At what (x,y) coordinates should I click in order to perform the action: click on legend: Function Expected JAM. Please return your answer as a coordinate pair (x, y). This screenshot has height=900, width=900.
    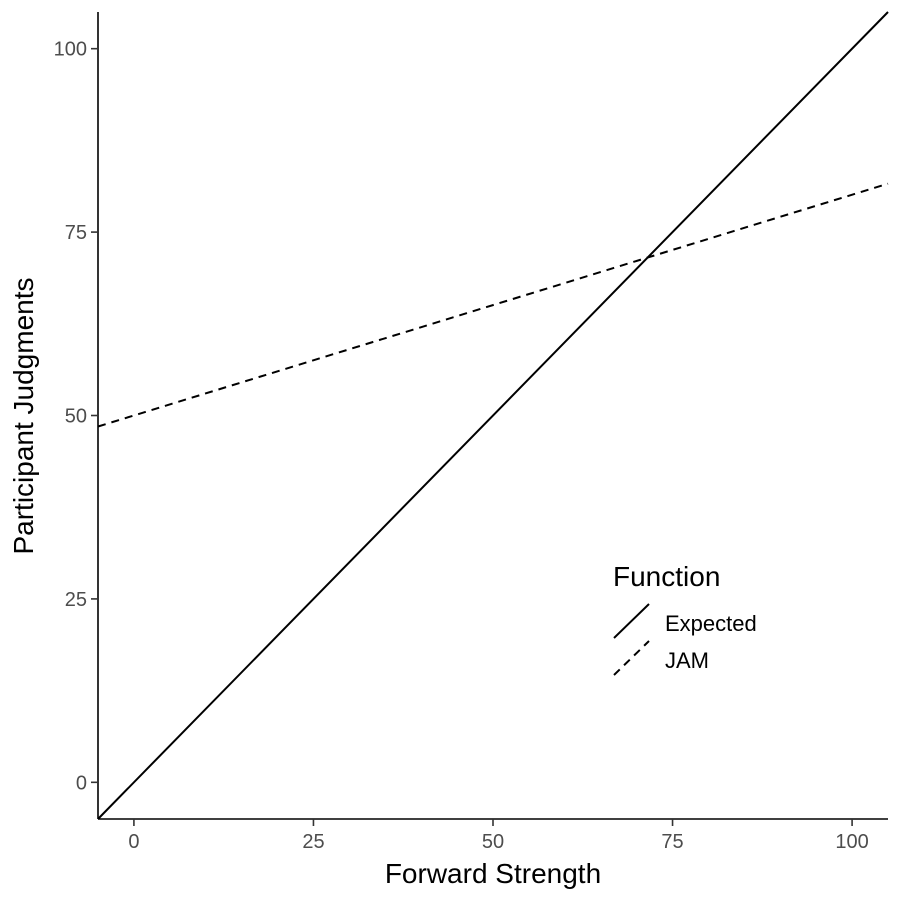
    Looking at the image, I should click on (685, 618).